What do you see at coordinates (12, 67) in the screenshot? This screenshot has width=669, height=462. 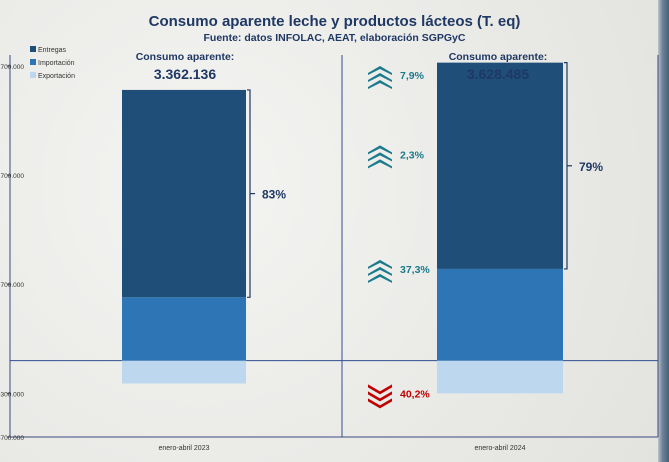 I see `y-tick-label: 2.700.000` at bounding box center [12, 67].